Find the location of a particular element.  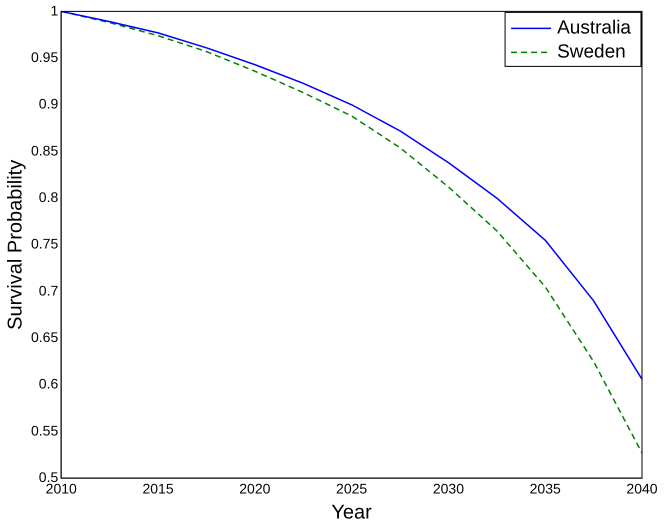

y-tick-label: 0.85 is located at coordinates (44, 150).